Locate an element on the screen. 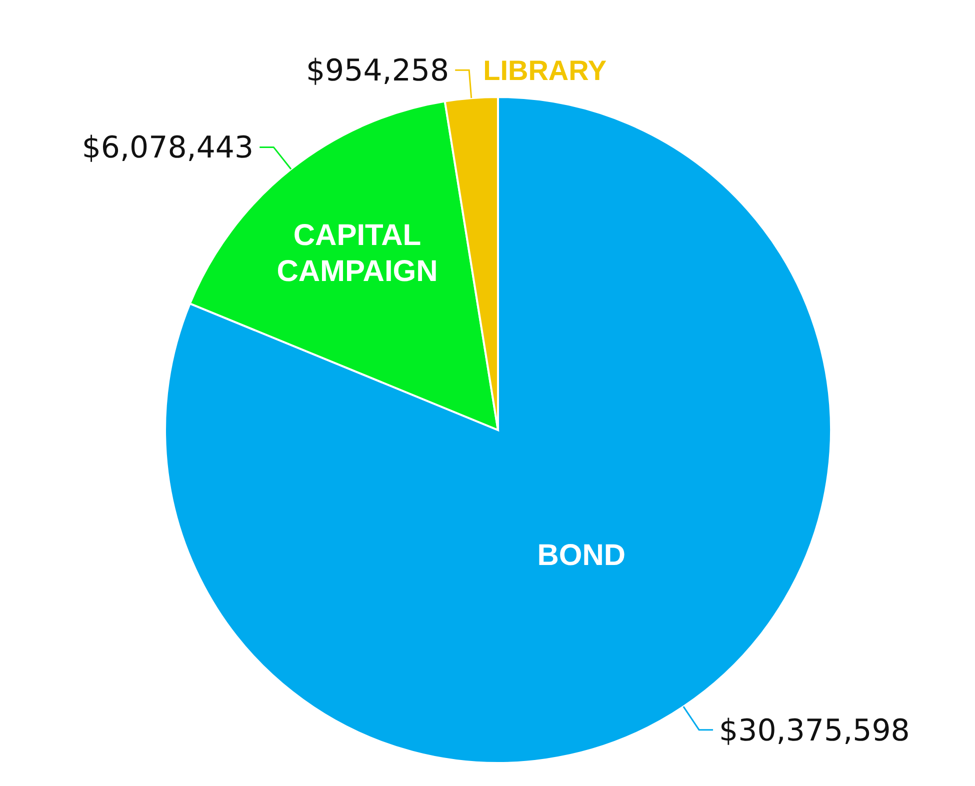  data-label: $30,375,598 is located at coordinates (814, 730).